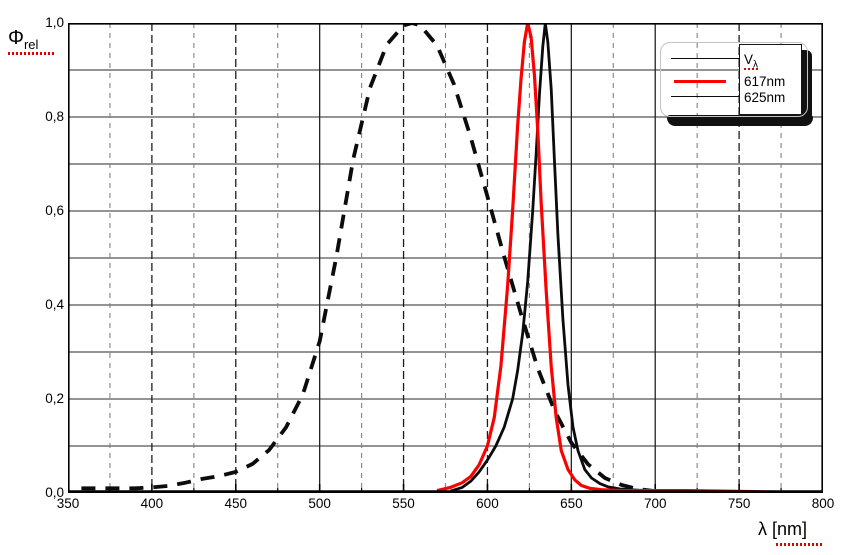  Describe the element at coordinates (68, 503) in the screenshot. I see `x-tick-label-350: 350` at that location.